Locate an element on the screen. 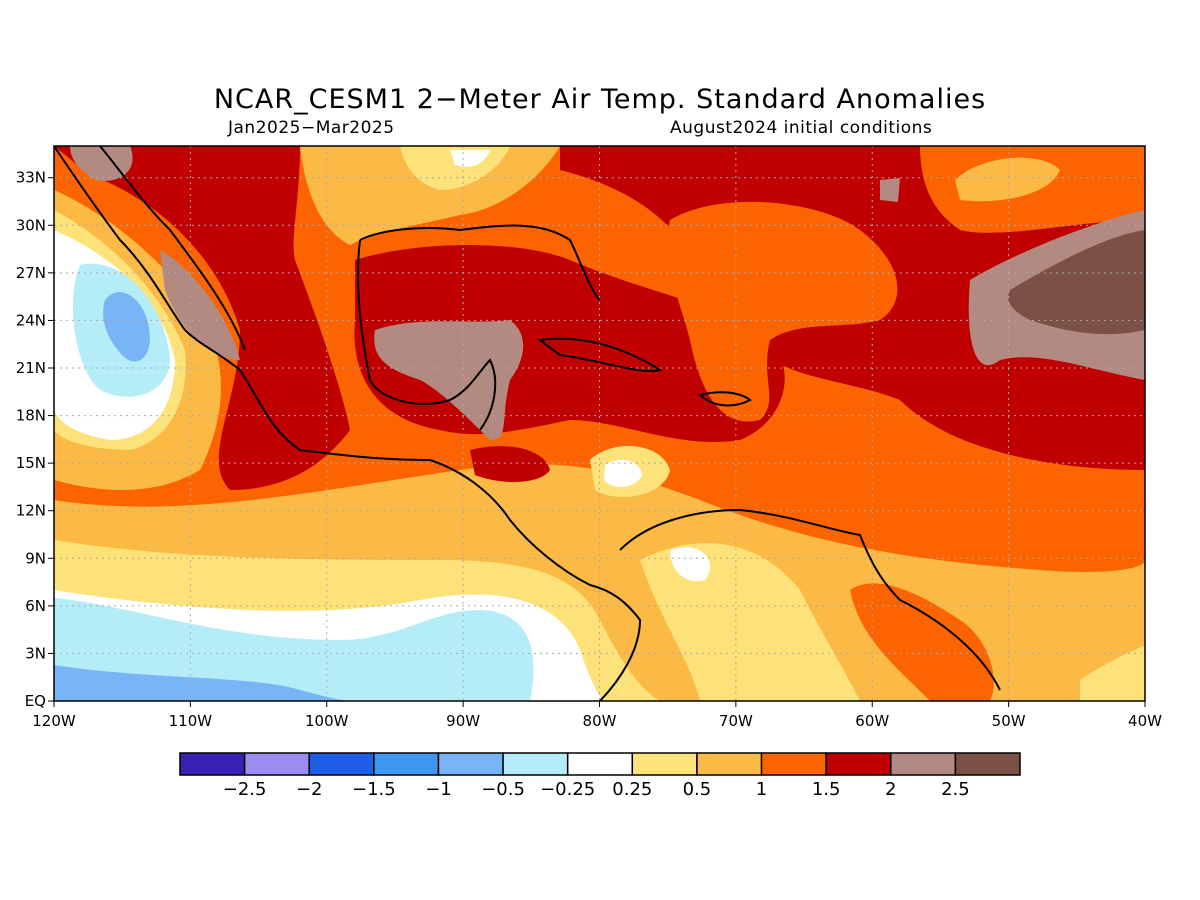 The image size is (1200, 900). initial-conditions: August2024 initial conditions is located at coordinates (801, 128).